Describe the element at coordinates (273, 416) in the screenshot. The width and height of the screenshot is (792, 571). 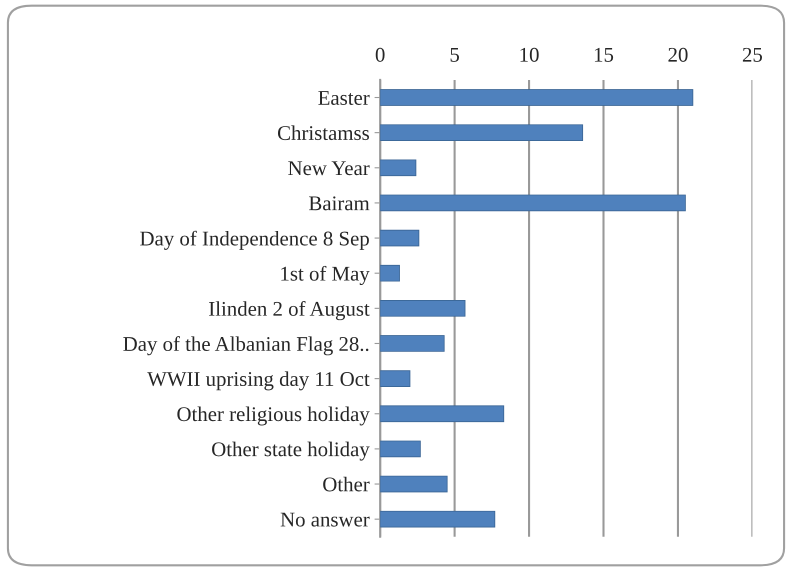
I see `y-tick-label: Other religious holiday` at that location.